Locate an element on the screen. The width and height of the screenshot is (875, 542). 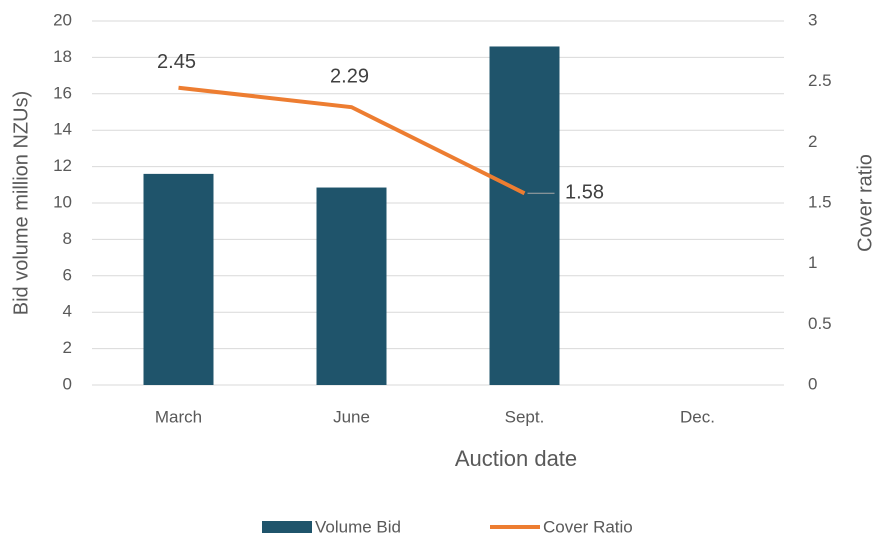
y2-tick-label: 2 is located at coordinates (812, 141).